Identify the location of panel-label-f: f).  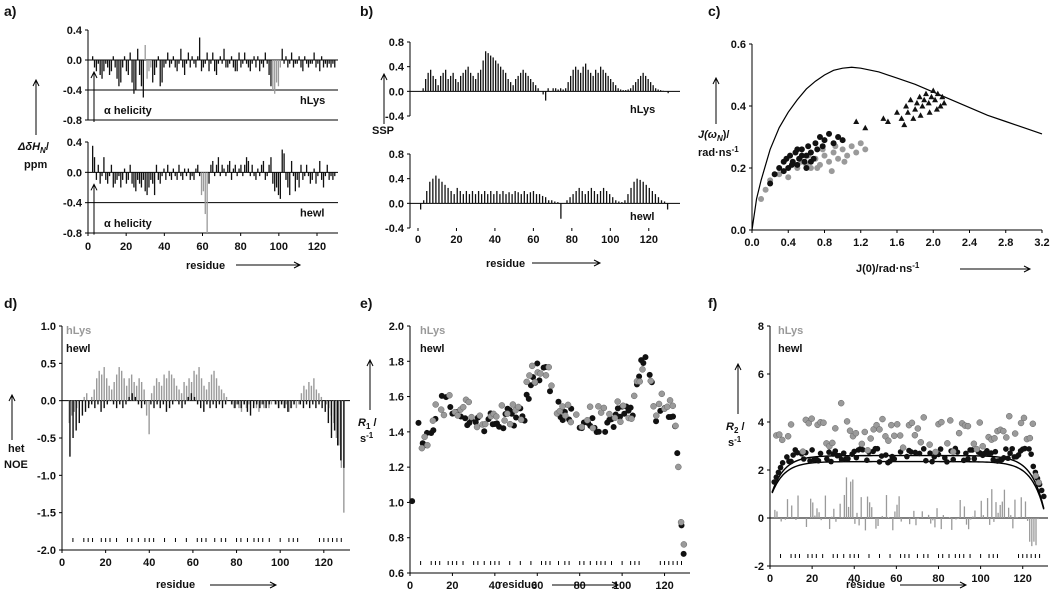
(712, 303).